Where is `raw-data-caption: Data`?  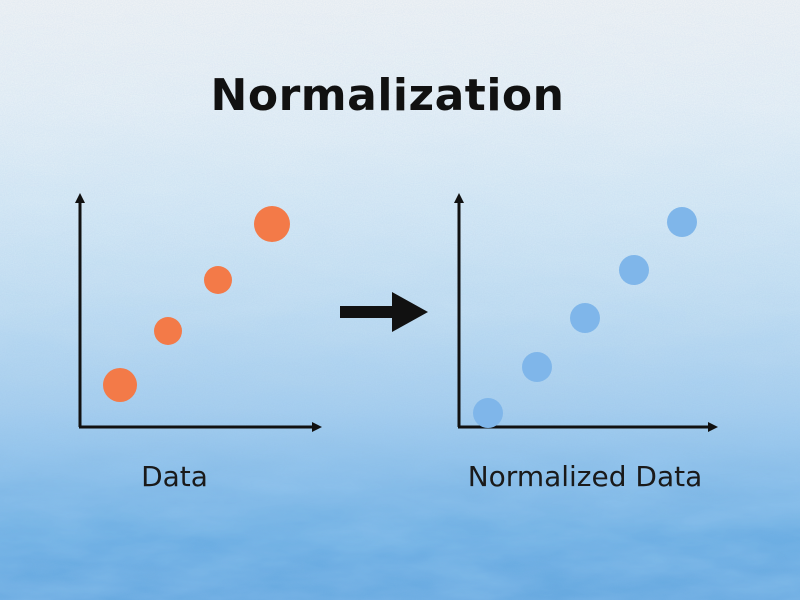
raw-data-caption: Data is located at coordinates (174, 476).